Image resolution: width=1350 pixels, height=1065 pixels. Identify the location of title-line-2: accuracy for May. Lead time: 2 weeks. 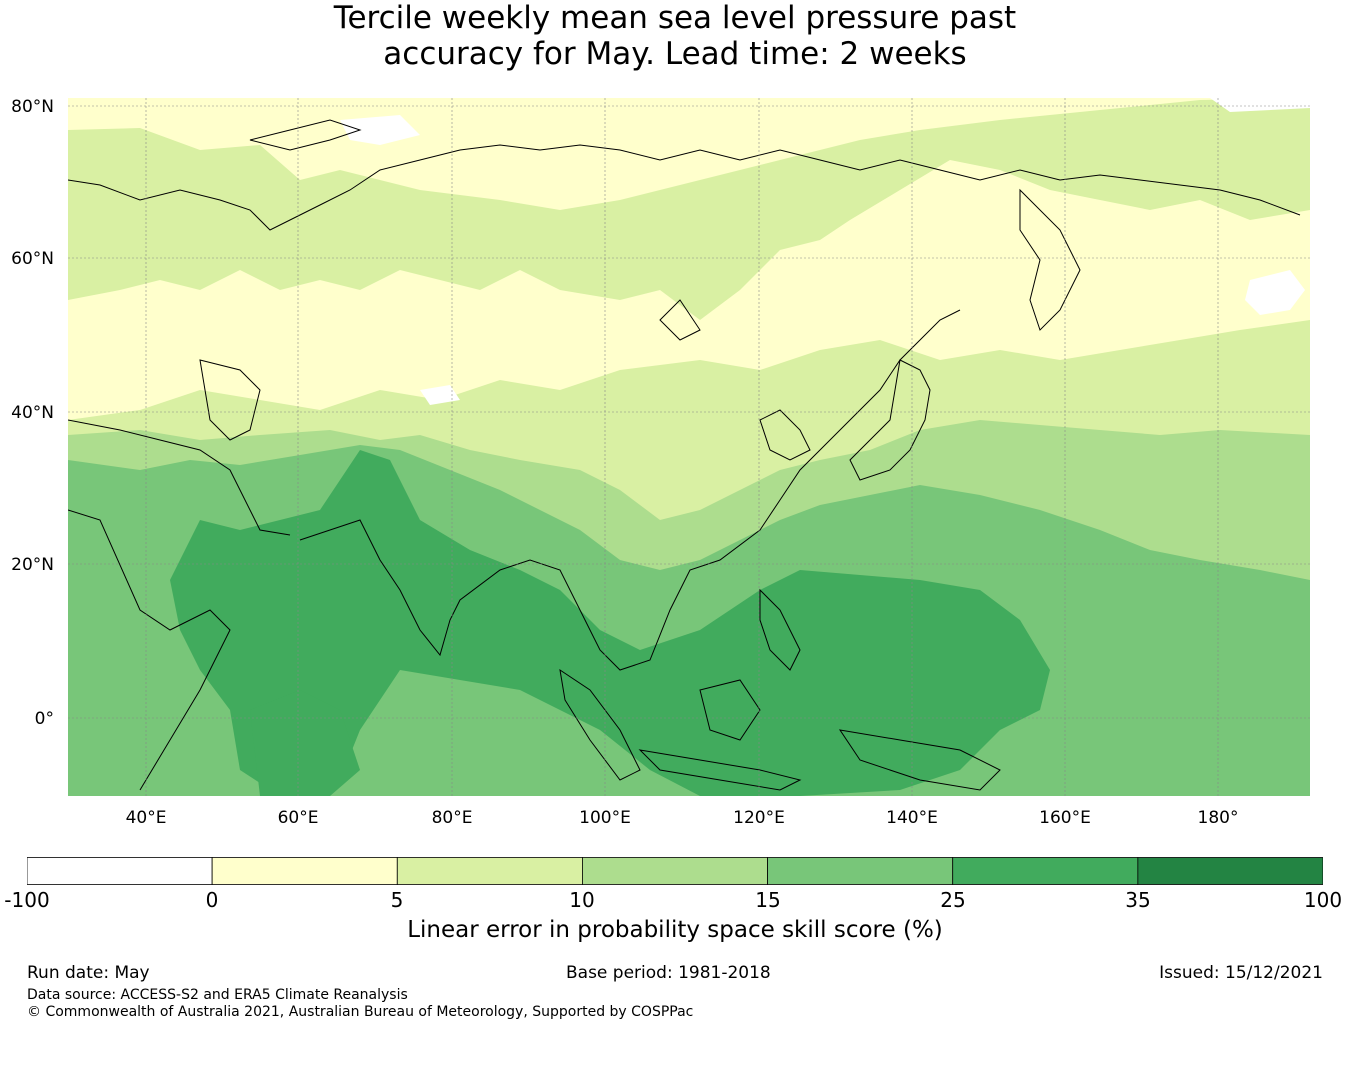
(675, 54).